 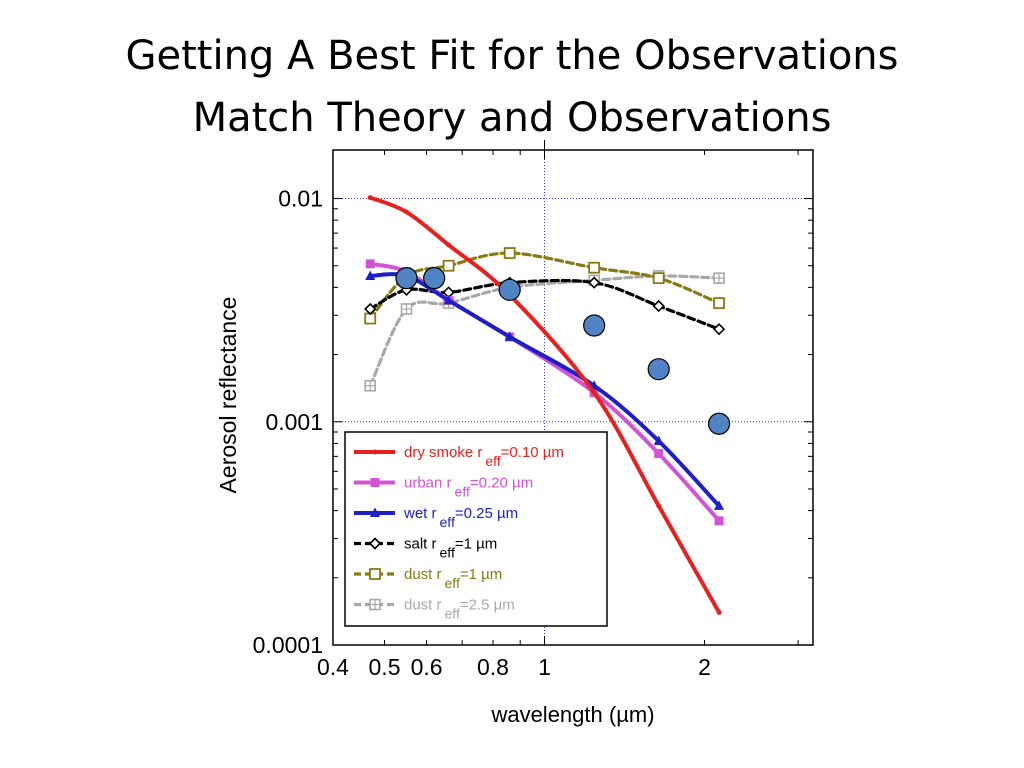 What do you see at coordinates (468, 487) in the screenshot?
I see `legend-label-1: urban r eff=0.20 µm` at bounding box center [468, 487].